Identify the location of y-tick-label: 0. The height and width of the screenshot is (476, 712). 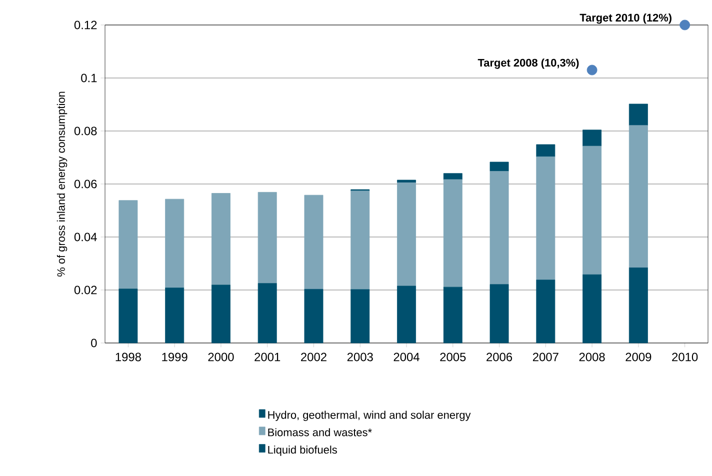
(94, 343).